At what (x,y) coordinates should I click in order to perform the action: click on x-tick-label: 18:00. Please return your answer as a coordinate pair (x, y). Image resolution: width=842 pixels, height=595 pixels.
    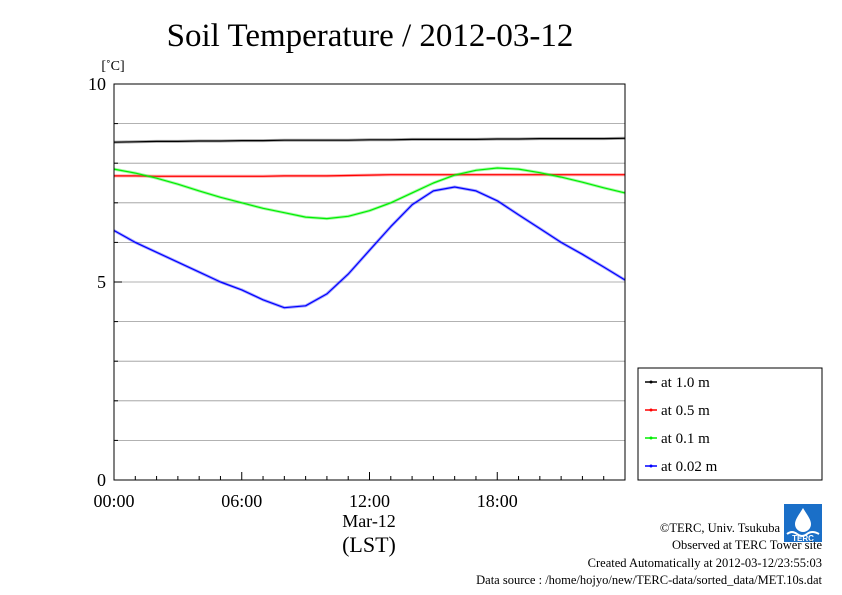
    Looking at the image, I should click on (497, 501).